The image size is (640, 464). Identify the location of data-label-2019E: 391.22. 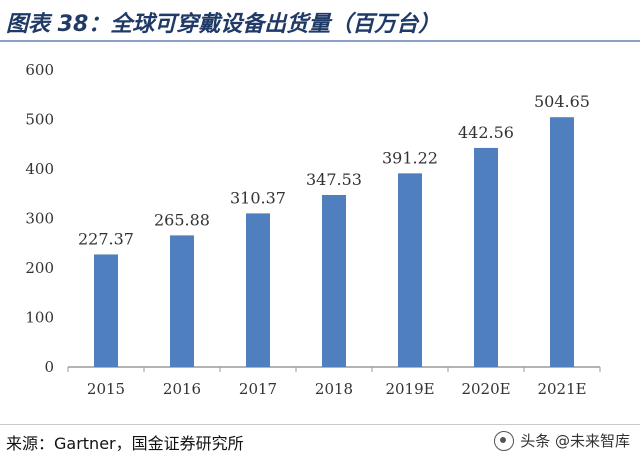
(410, 157).